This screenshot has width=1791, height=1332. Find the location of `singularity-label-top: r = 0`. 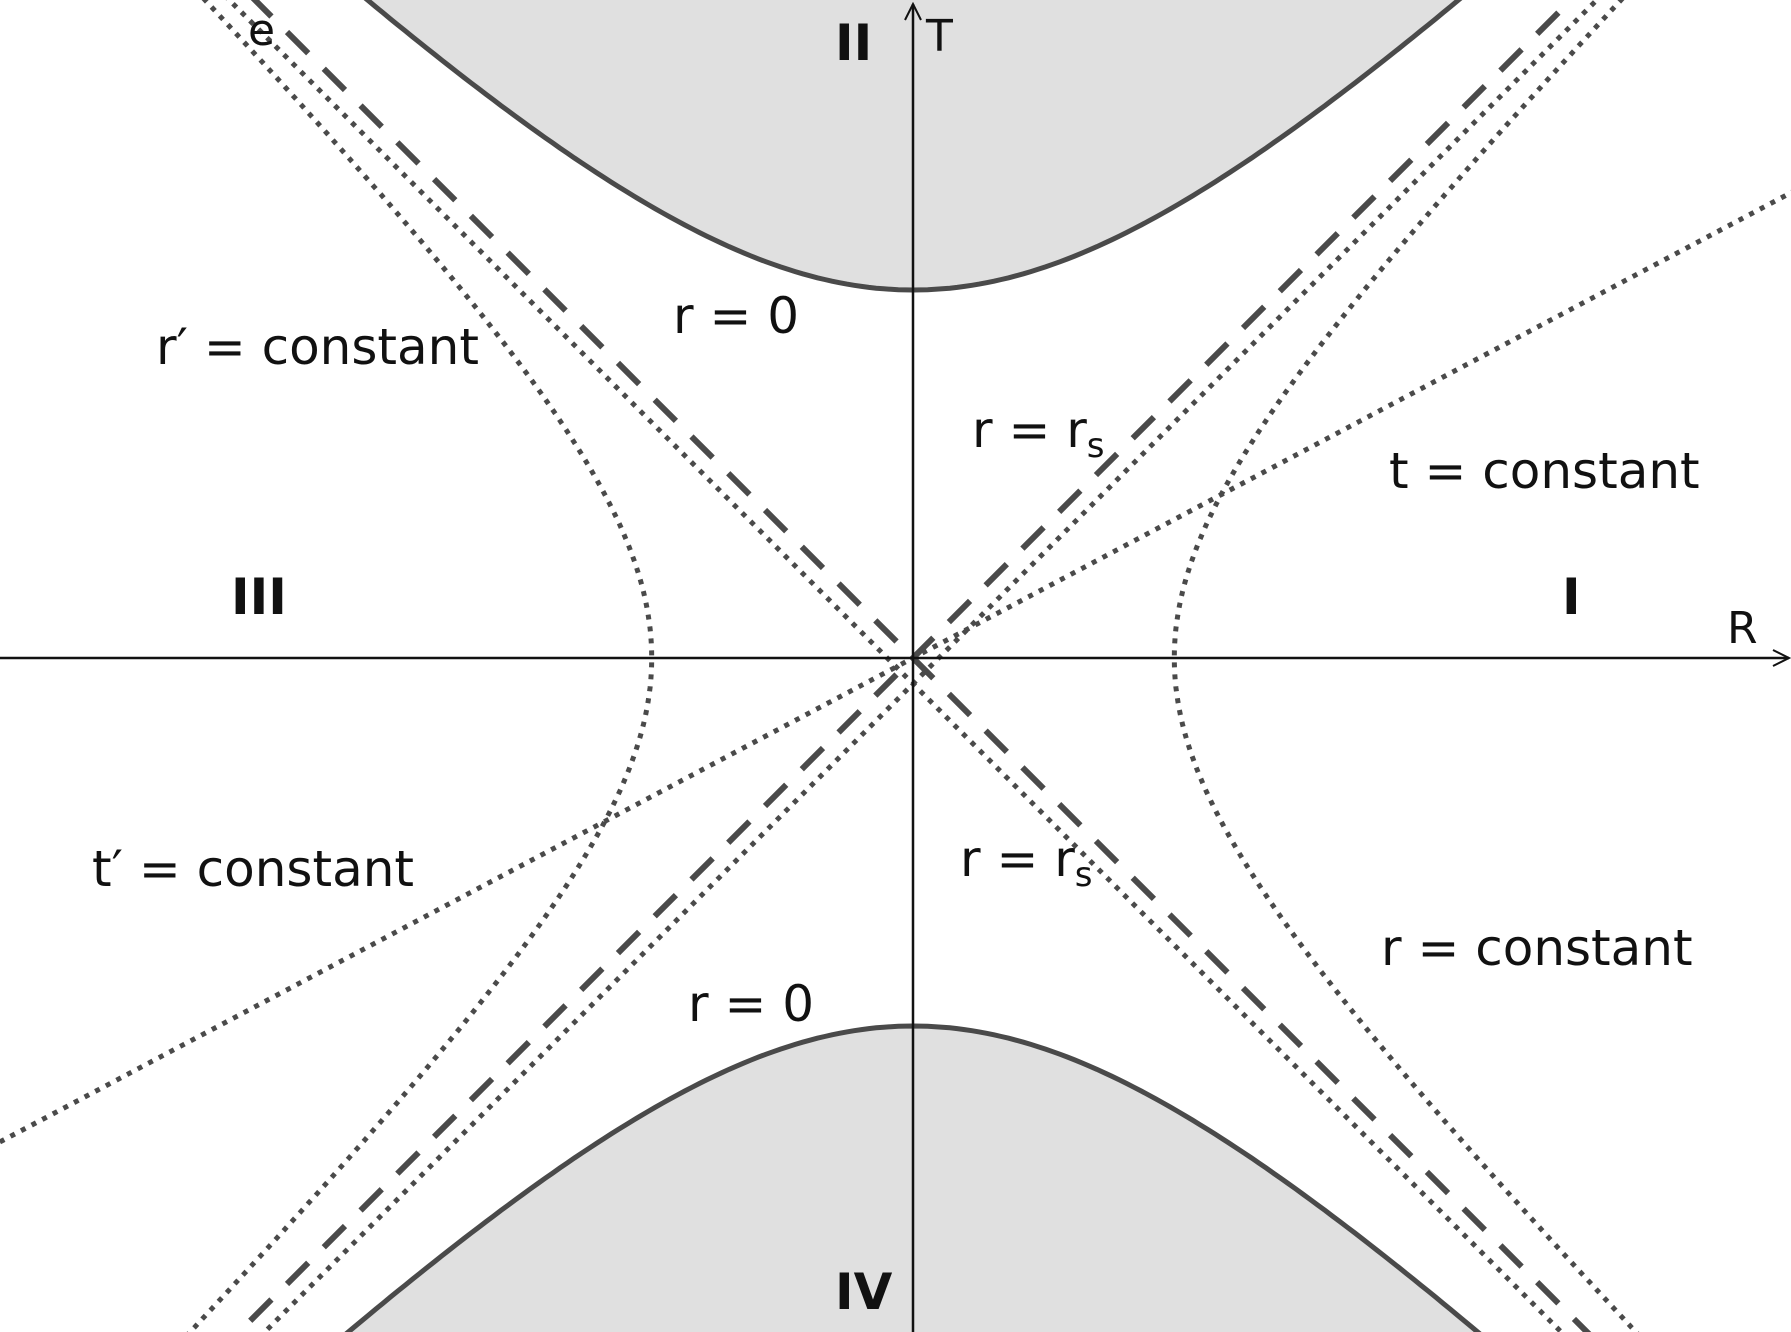

singularity-label-top: r = 0 is located at coordinates (736, 316).